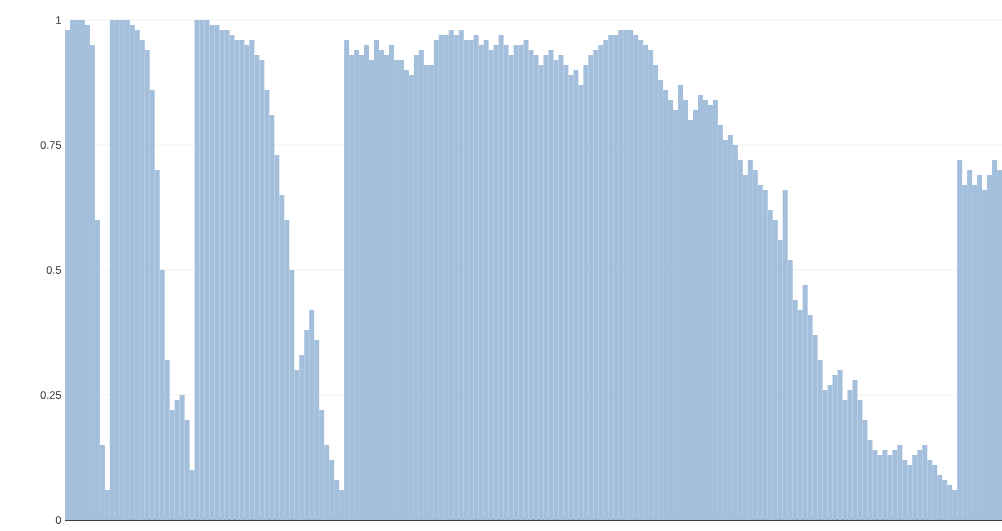 This screenshot has width=1002, height=531. I want to click on y-tick-label: 1, so click(58, 20).